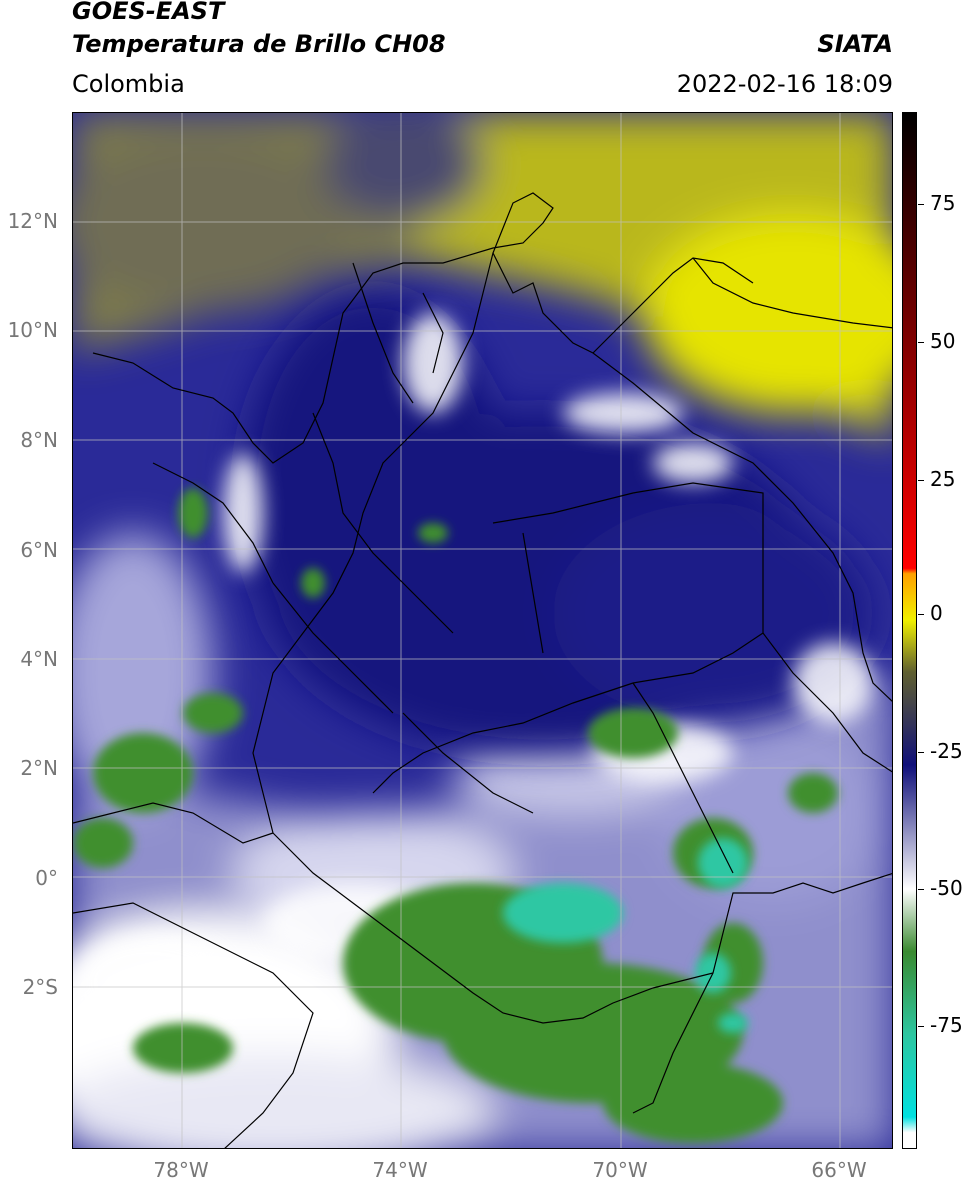  What do you see at coordinates (259, 44) in the screenshot?
I see `product-title: Temperatura de Brillo CH08` at bounding box center [259, 44].